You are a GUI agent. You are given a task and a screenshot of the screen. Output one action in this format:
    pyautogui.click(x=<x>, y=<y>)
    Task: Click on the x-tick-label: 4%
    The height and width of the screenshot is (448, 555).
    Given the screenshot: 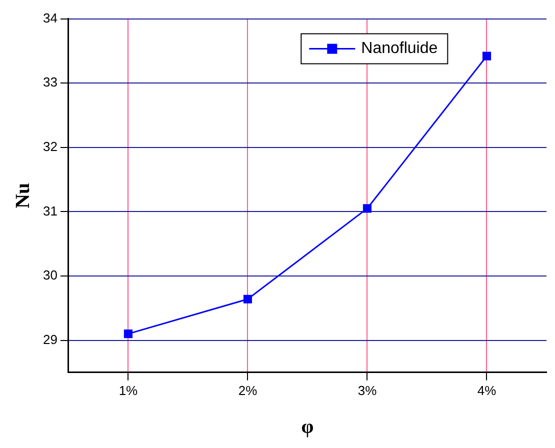 What is the action you would take?
    pyautogui.click(x=487, y=390)
    